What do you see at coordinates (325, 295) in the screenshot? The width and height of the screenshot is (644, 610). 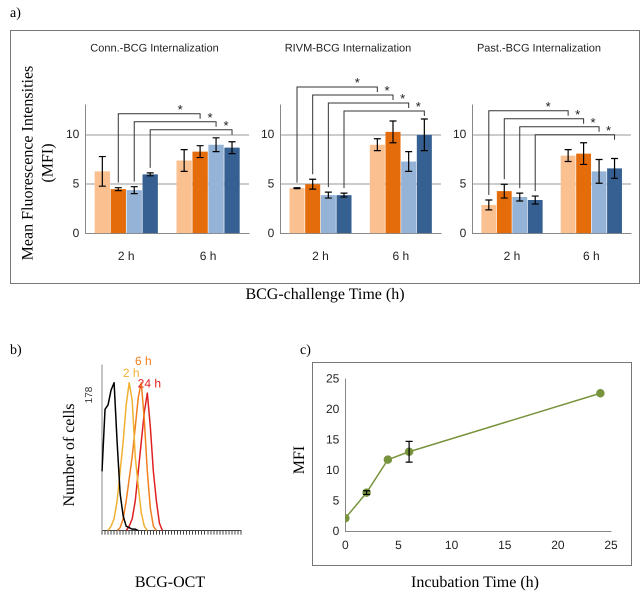 I see `x-axis-title: BCG-challenge Time (h)` at bounding box center [325, 295].